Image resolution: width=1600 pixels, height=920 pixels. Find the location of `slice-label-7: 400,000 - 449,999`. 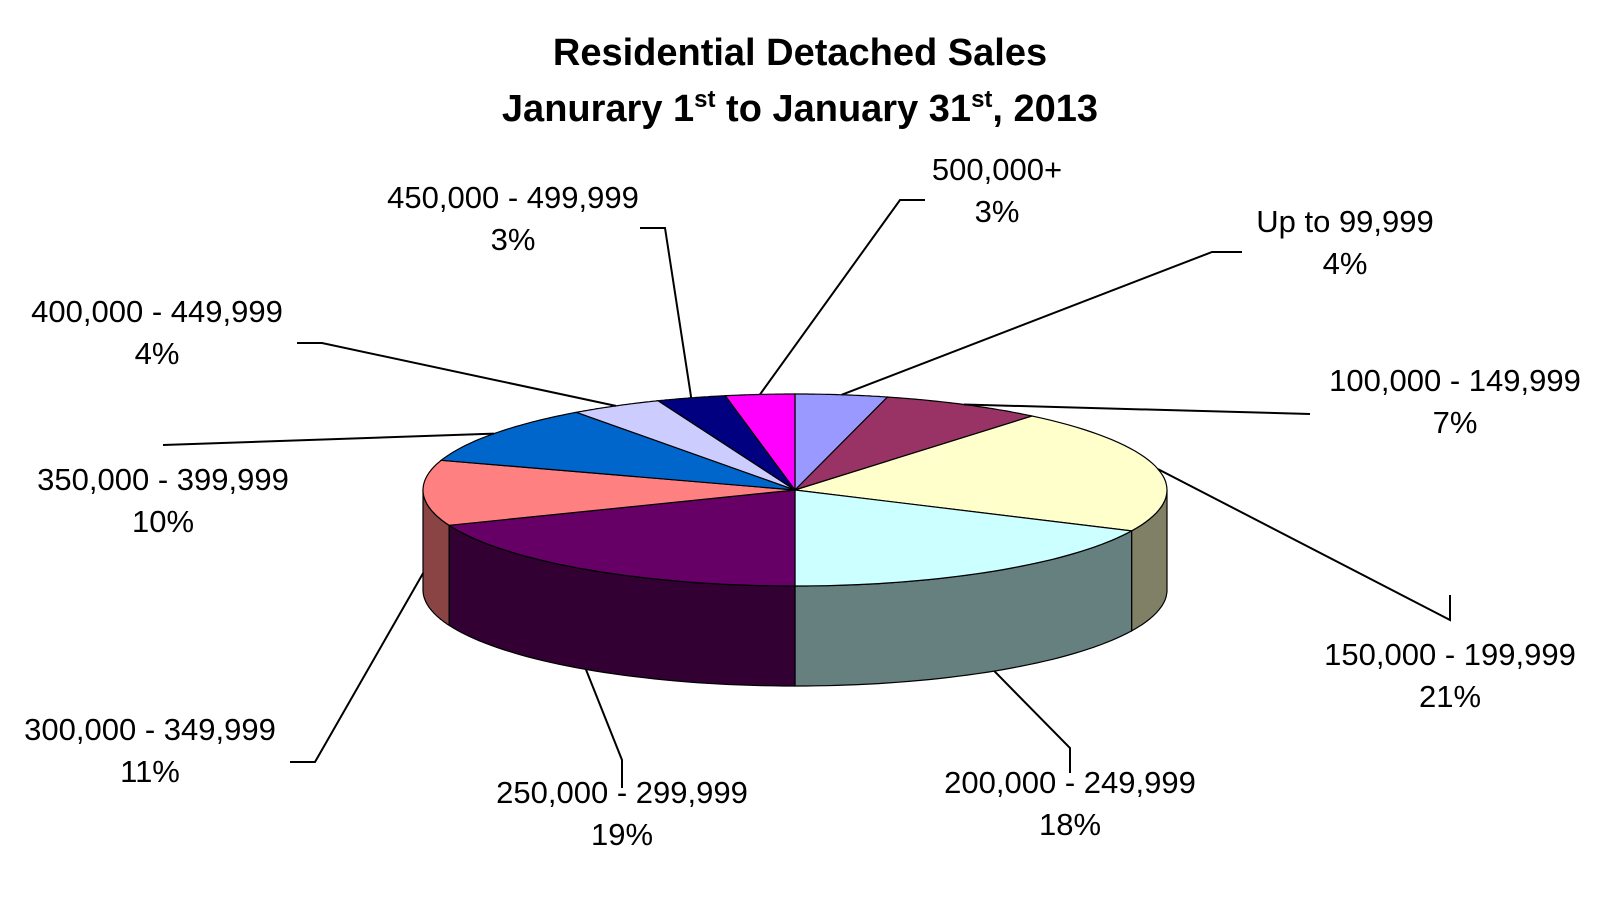

slice-label-7: 400,000 - 449,999 is located at coordinates (157, 311).